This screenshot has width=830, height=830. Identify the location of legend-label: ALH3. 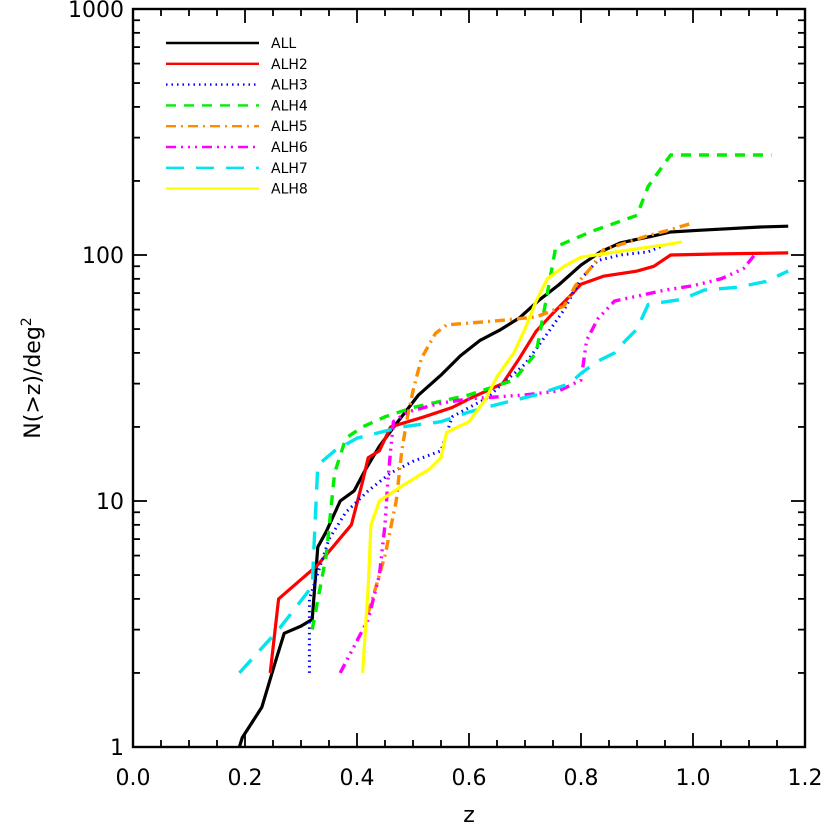
(289, 86).